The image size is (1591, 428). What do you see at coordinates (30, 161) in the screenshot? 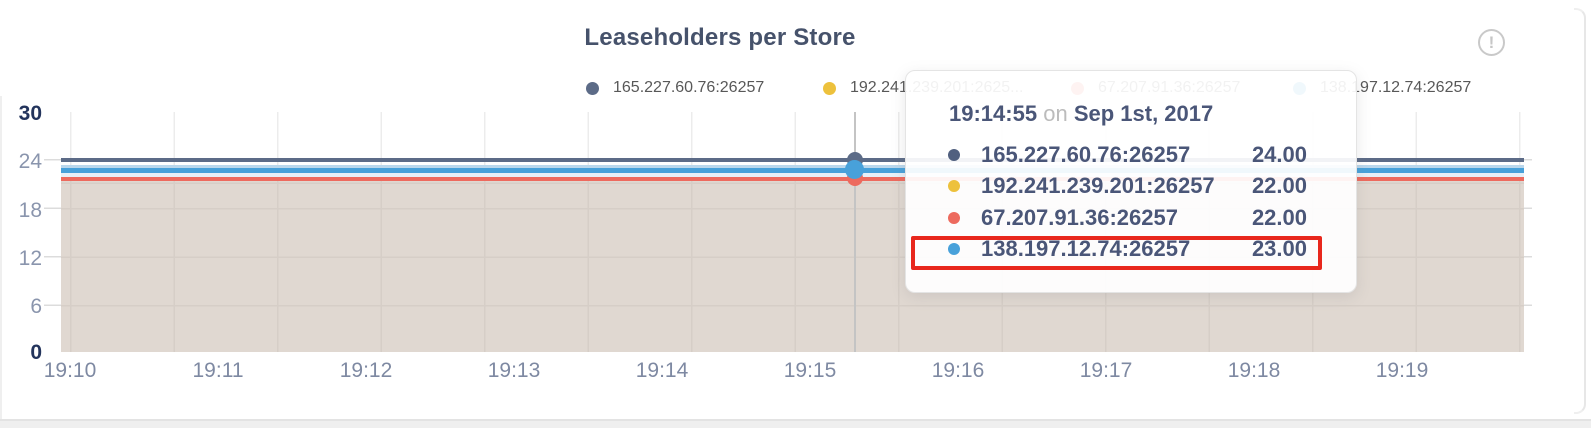
I see `y-axis-tick: 24` at bounding box center [30, 161].